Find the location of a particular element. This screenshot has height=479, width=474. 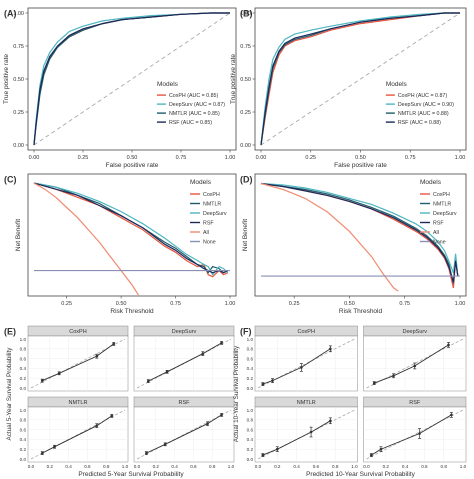

facet-rsf: RSF 0.0 0.2 0.4 0.6 0.8 1.0 is located at coordinates (184, 432).